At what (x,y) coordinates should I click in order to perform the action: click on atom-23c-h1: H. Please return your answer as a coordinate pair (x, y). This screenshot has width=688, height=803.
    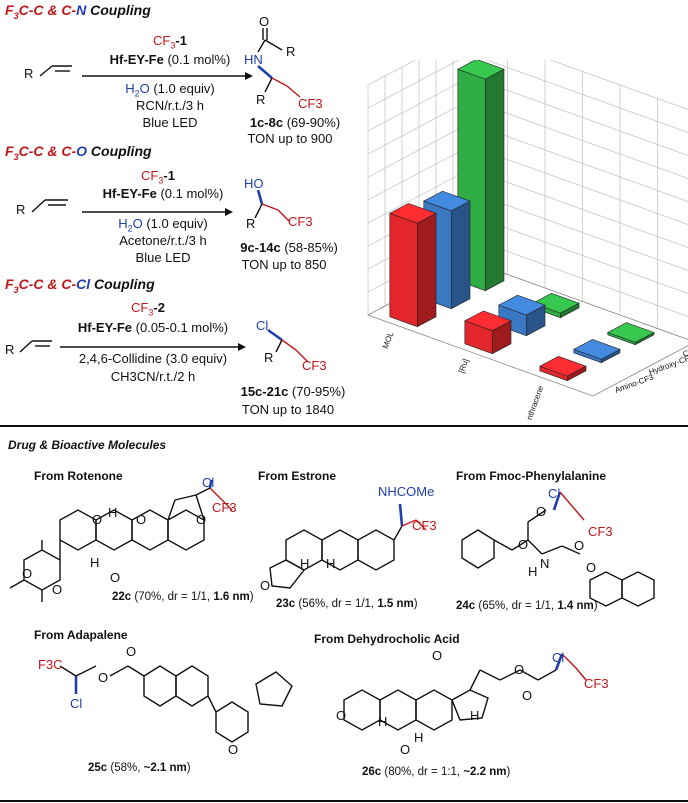
    Looking at the image, I should click on (331, 563).